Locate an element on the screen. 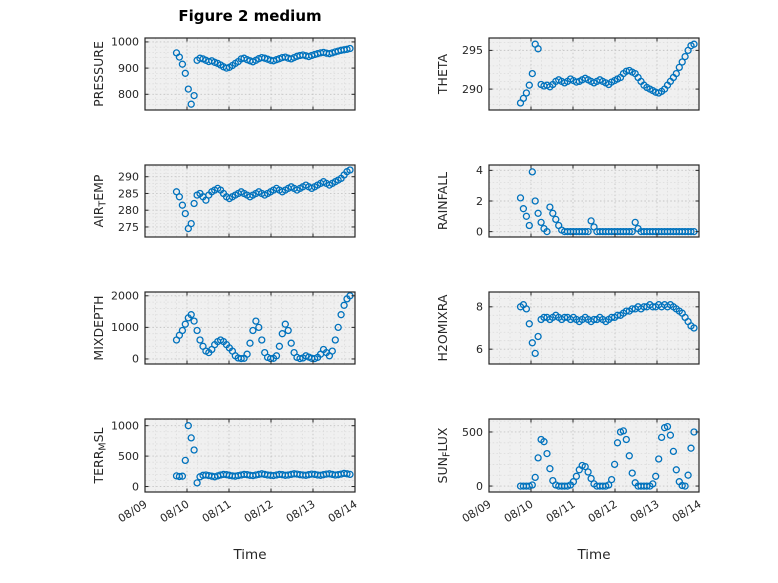  y-axis-label-pressure: PRESSURE is located at coordinates (98, 74).